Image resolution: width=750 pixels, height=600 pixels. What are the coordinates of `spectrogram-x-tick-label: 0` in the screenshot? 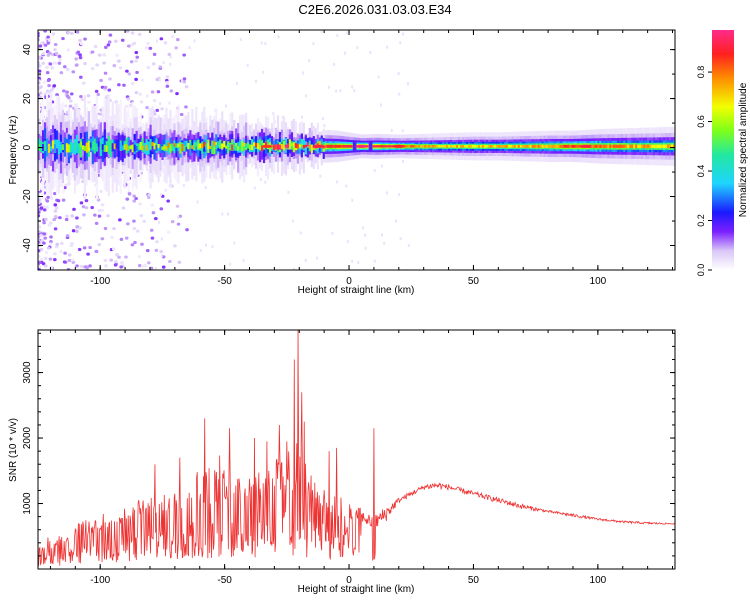 It's located at (349, 281).